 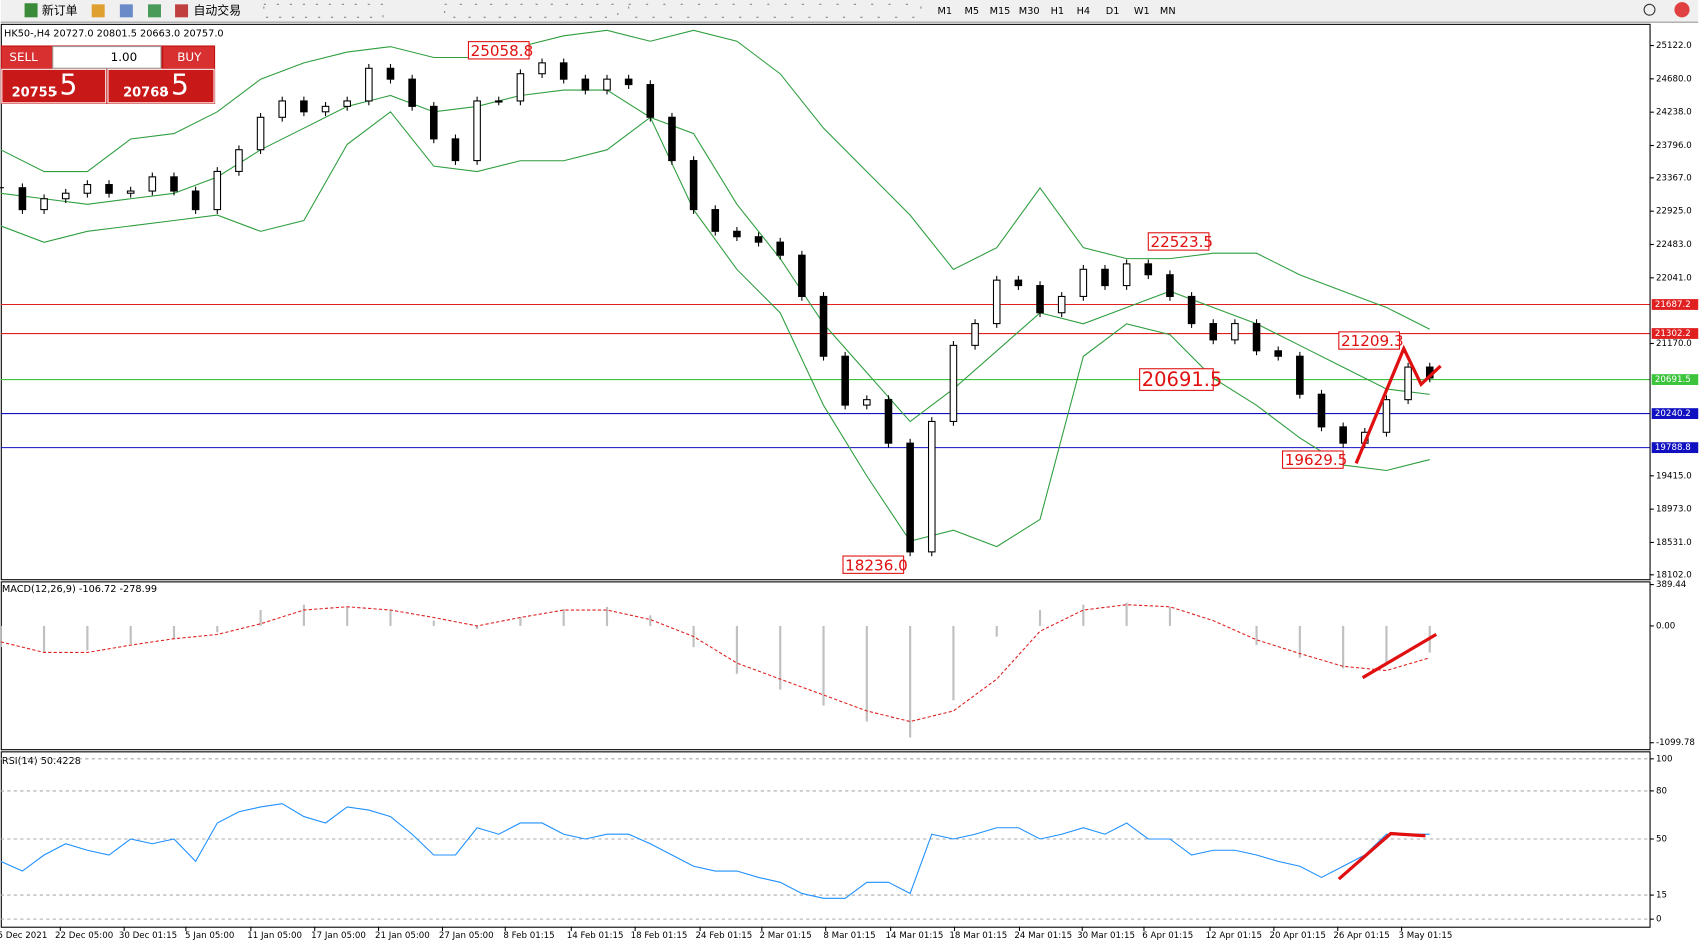 What do you see at coordinates (1142, 11) in the screenshot?
I see `timeframe-button: W1` at bounding box center [1142, 11].